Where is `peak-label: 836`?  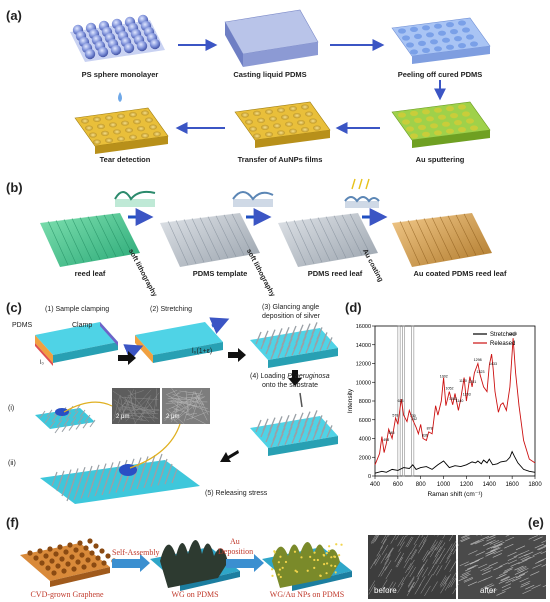 peak-label: 836 is located at coordinates (425, 436).